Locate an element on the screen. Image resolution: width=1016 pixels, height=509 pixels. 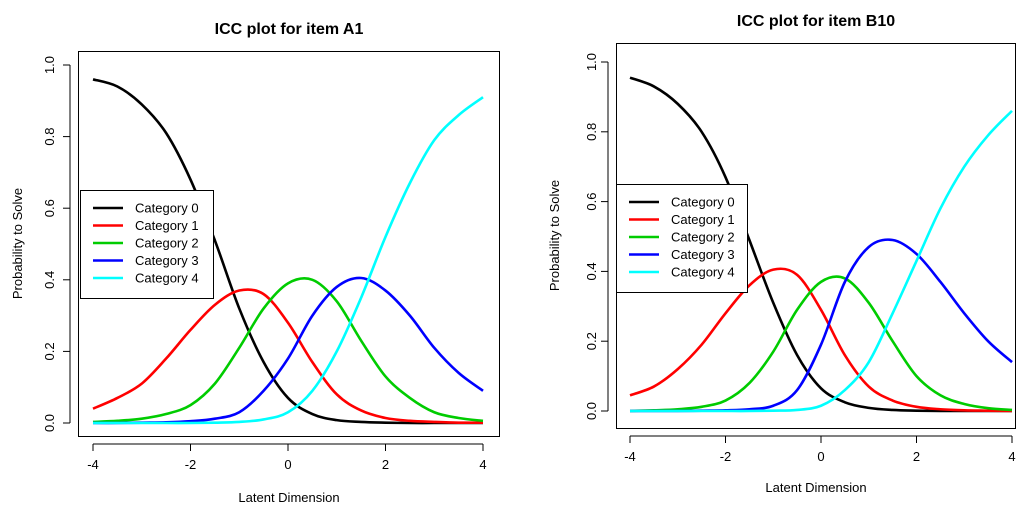
chart-title: ICC plot for item B10 is located at coordinates (816, 21).